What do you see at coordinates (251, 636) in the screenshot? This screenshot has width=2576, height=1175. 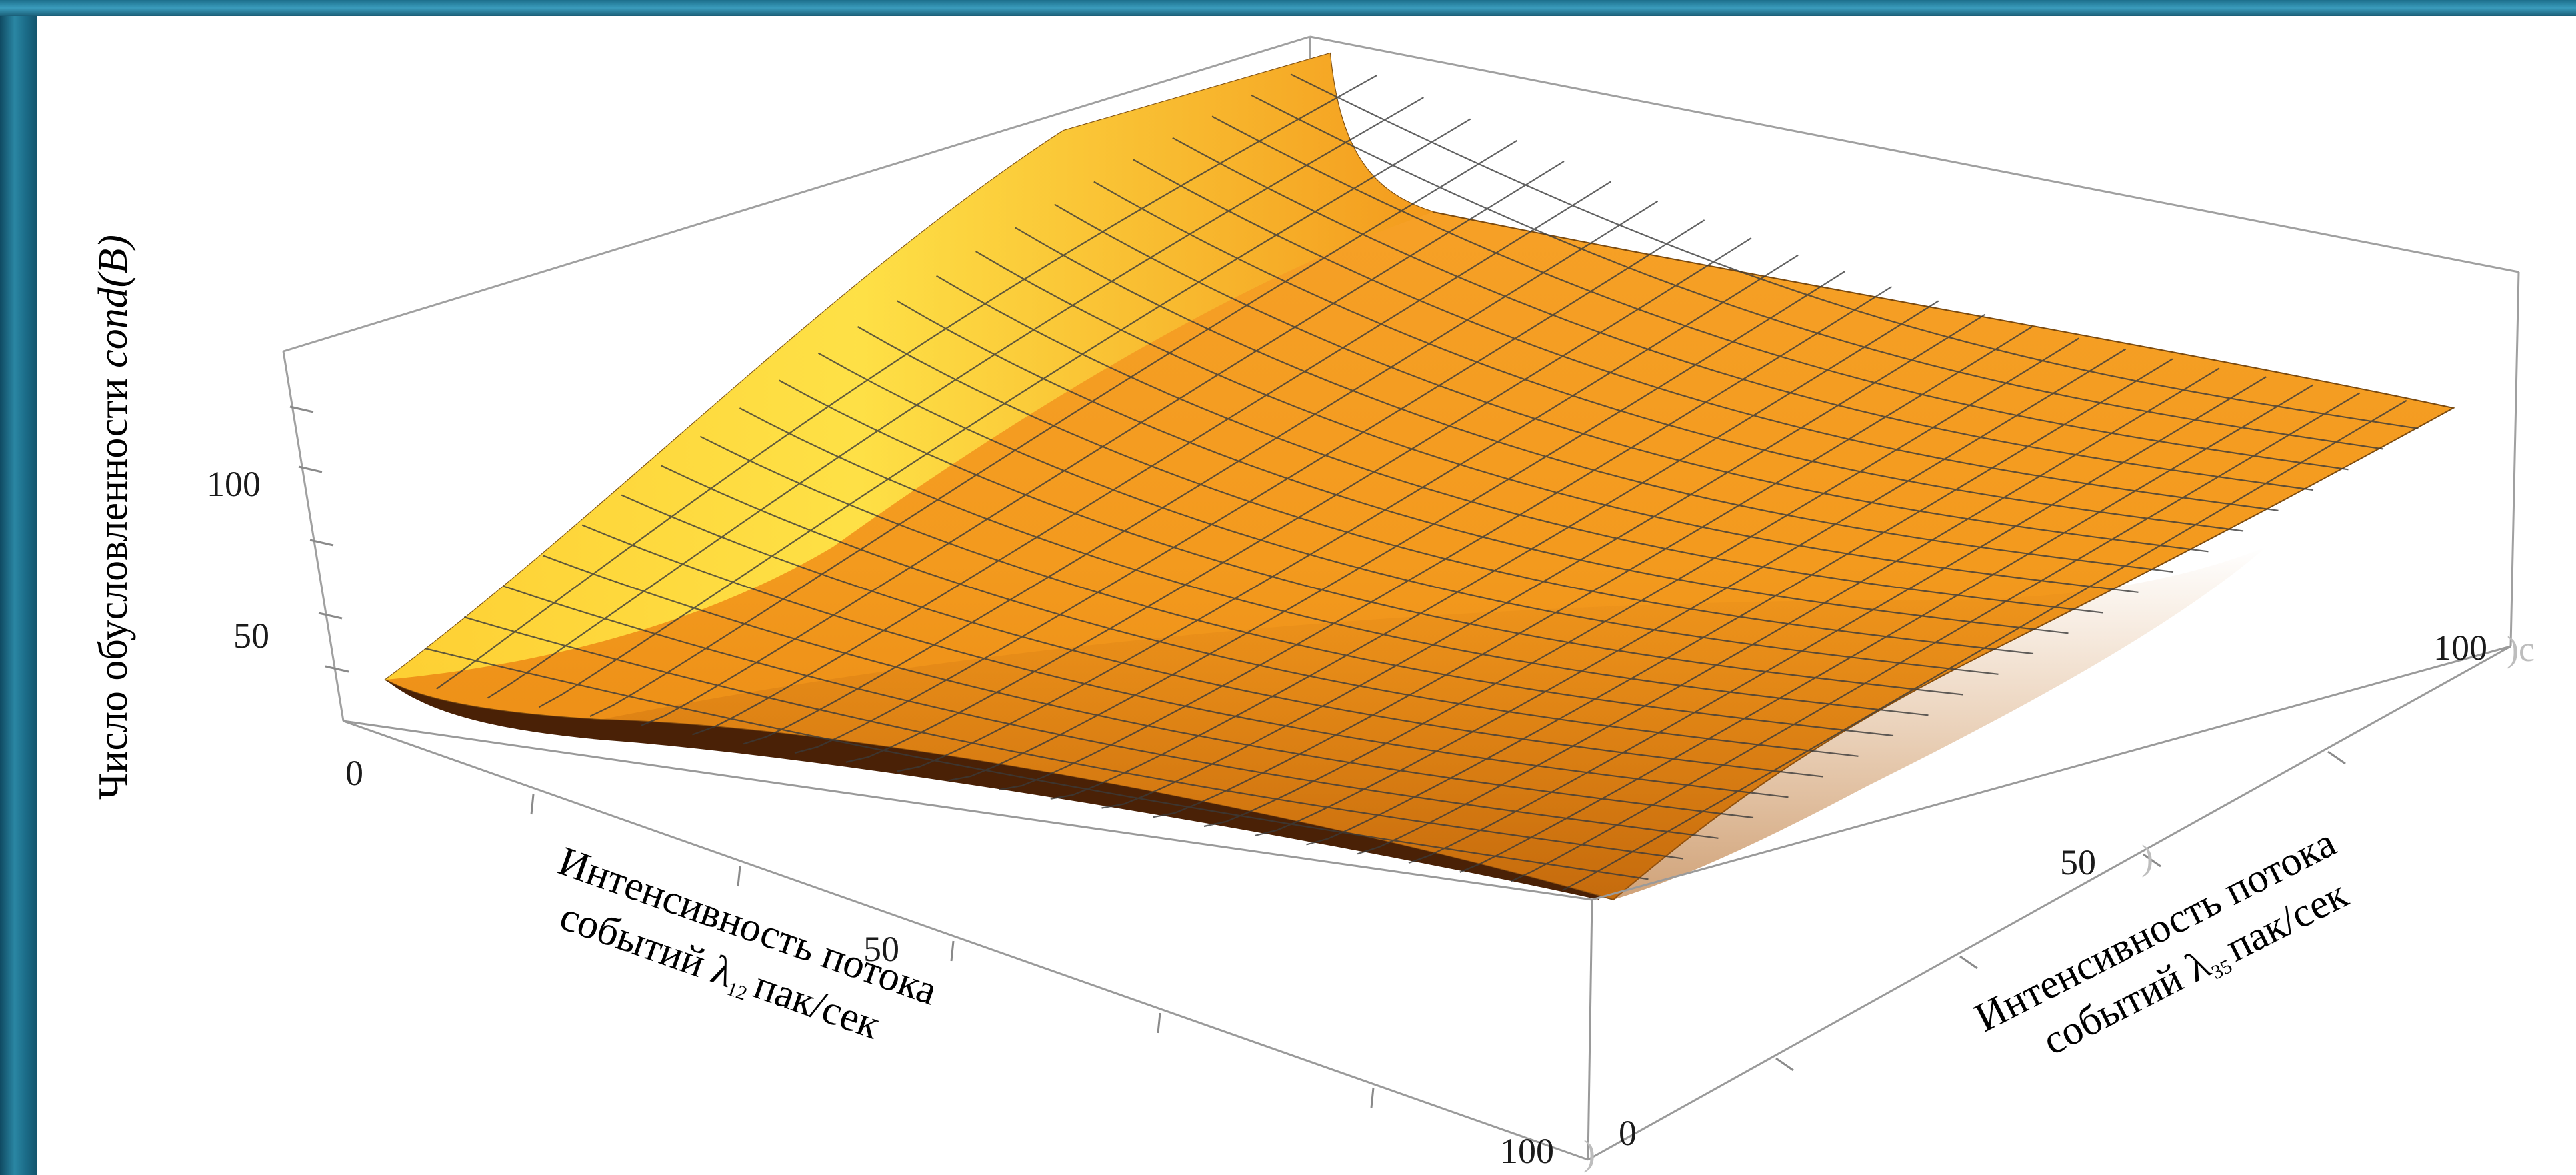 I see `z-tick-50: 50` at bounding box center [251, 636].